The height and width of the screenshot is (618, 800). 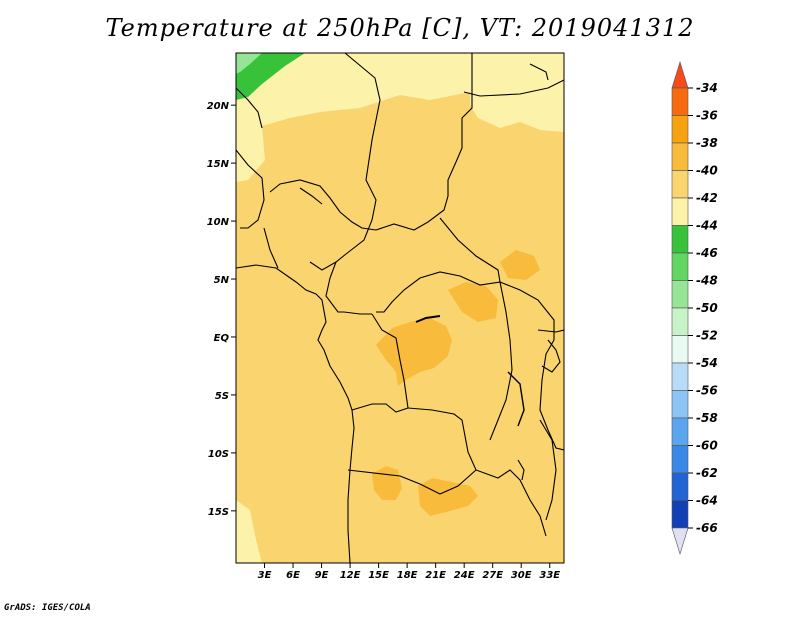 What do you see at coordinates (350, 575) in the screenshot?
I see `x-tick-label: 12E` at bounding box center [350, 575].